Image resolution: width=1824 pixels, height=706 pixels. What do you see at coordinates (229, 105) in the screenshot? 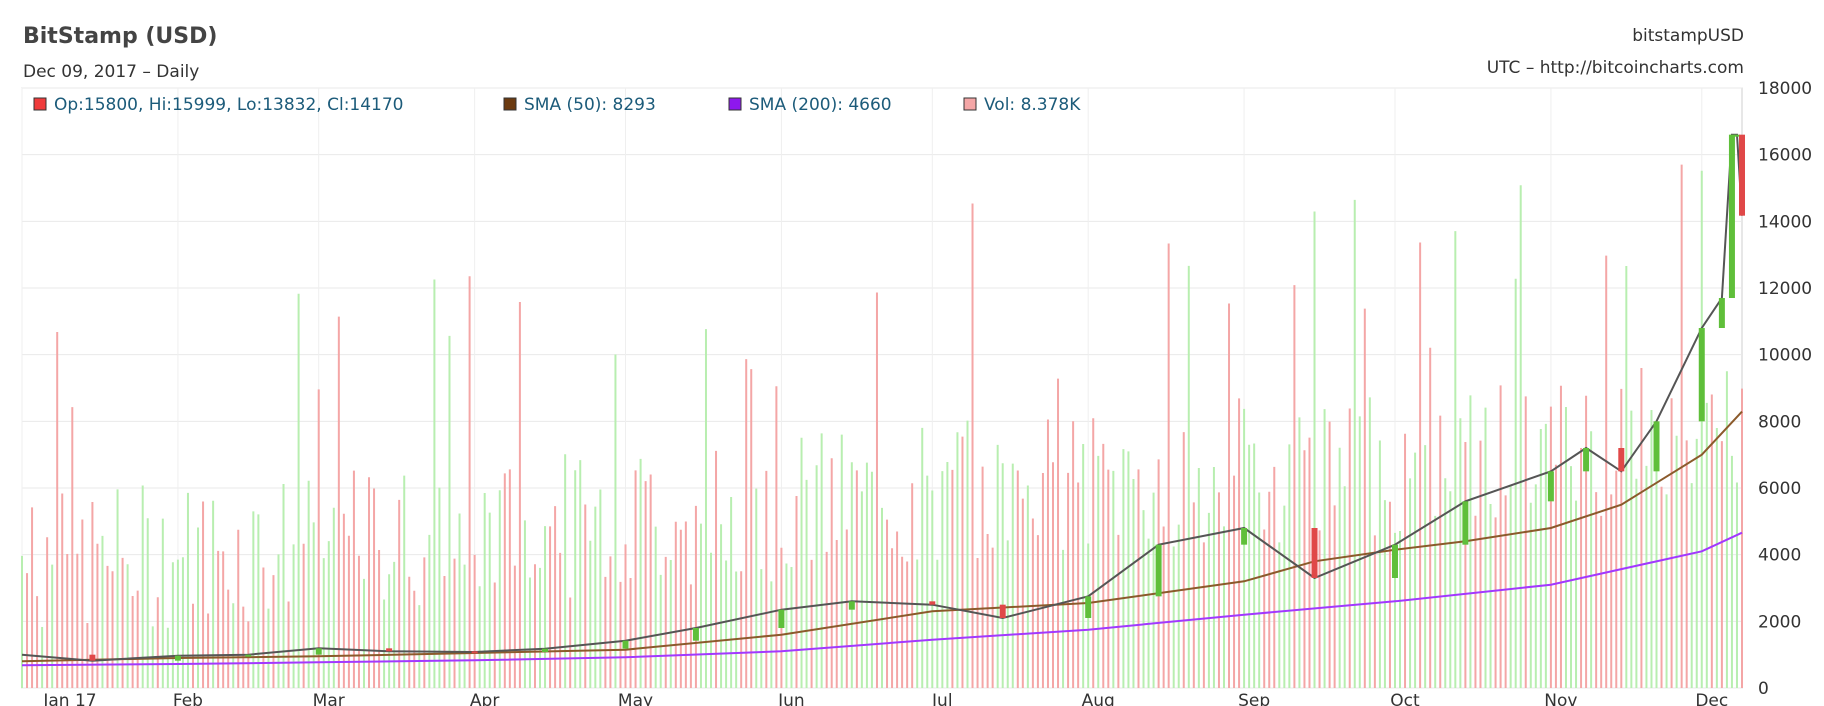
I see `legend-label: Op:15800, Hi:15999, Lo:13832, Cl:14170` at bounding box center [229, 105].